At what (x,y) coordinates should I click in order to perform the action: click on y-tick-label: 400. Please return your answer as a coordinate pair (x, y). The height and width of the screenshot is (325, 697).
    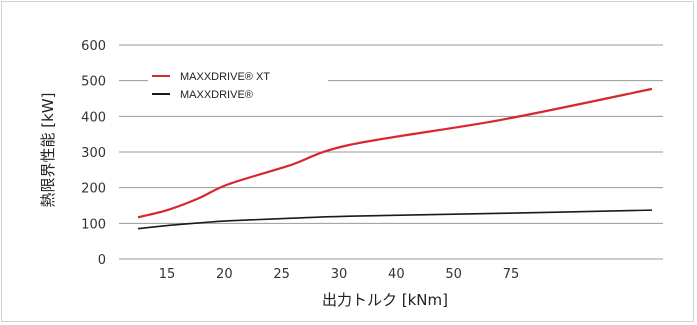
    Looking at the image, I should click on (93, 117).